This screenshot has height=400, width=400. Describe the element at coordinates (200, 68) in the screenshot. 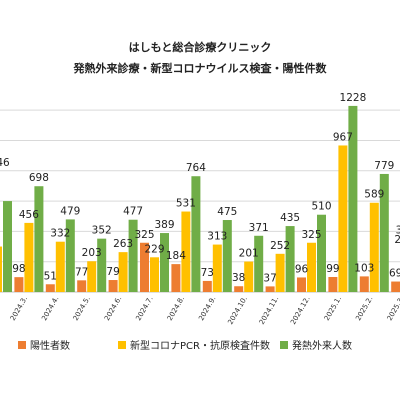

I see `chart-subtitle: 発熱外来診療・新型コロナウイルス検査・陽性件数` at that location.